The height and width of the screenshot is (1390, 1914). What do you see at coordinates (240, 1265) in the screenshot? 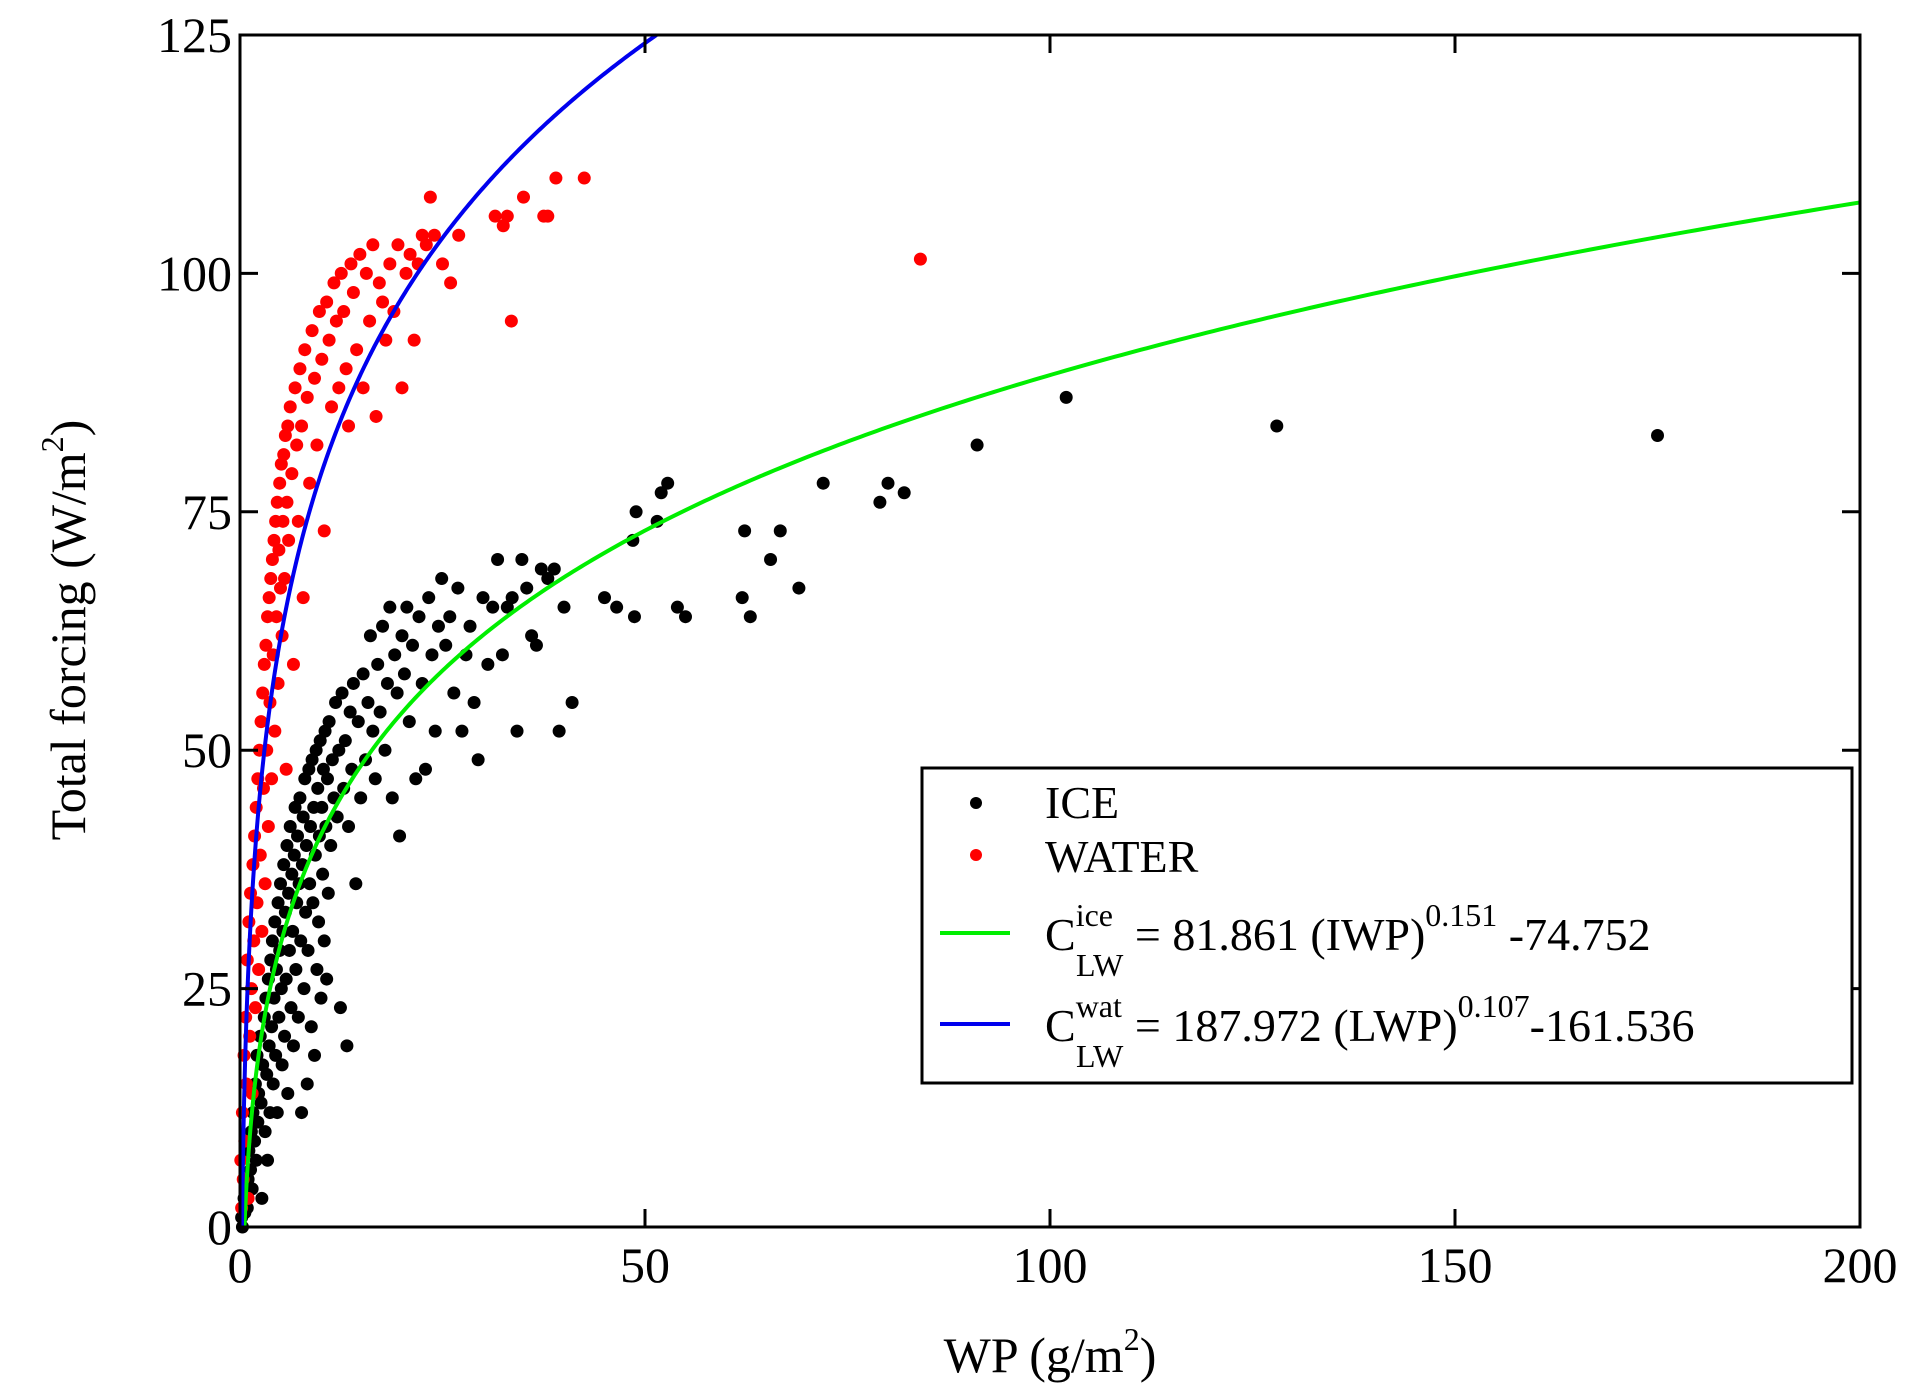
I see `x-tick-label: 0` at bounding box center [240, 1265].